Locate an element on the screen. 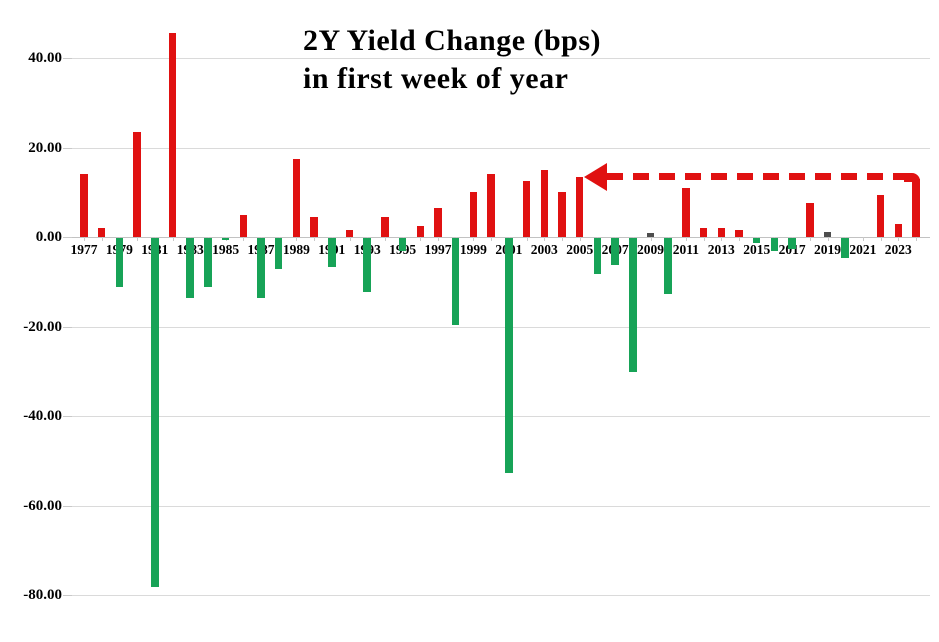 This screenshot has width=939, height=642. bar-2017 is located at coordinates (792, 244).